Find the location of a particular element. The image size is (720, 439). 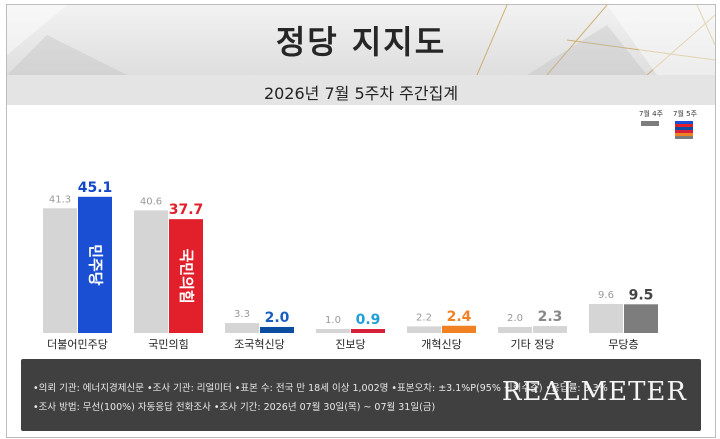

label-curr-6: 9.5 is located at coordinates (641, 295).